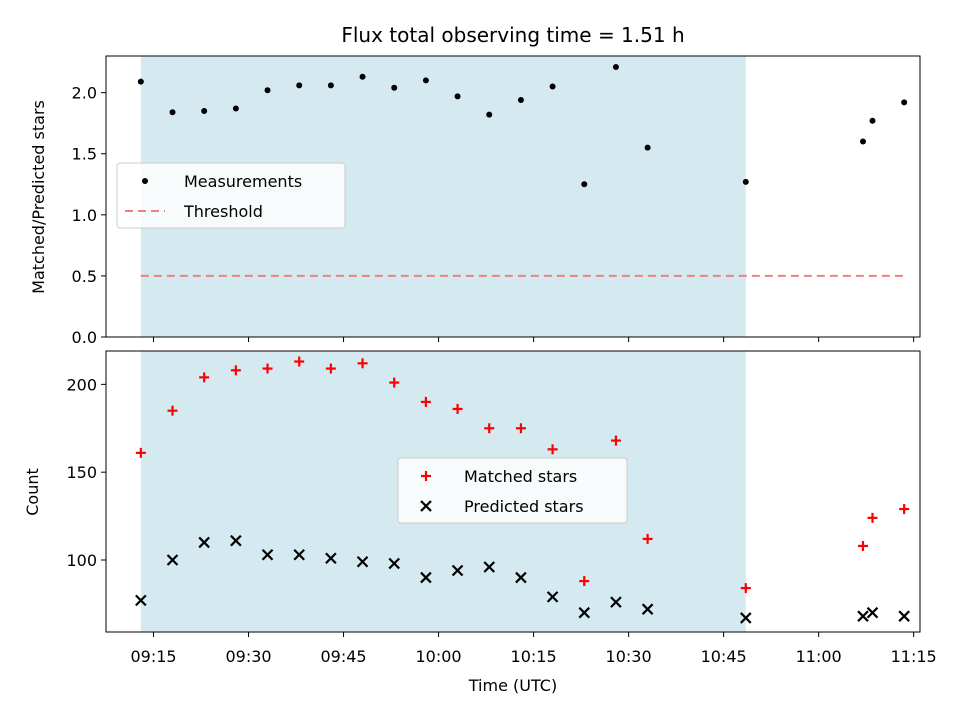 The image size is (960, 720). What do you see at coordinates (819, 656) in the screenshot?
I see `x-tick-label: 11:00` at bounding box center [819, 656].